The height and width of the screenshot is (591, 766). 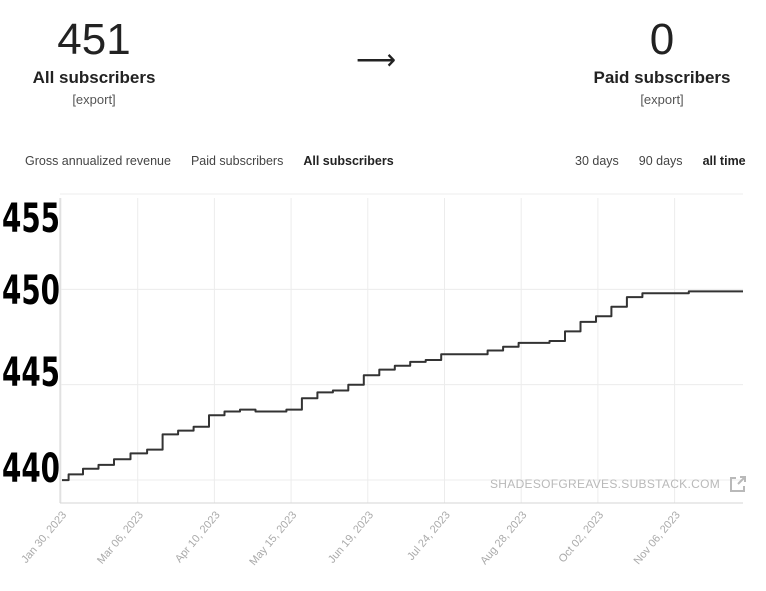 I want to click on all-subscribers-export-link: [export], so click(x=94, y=99).